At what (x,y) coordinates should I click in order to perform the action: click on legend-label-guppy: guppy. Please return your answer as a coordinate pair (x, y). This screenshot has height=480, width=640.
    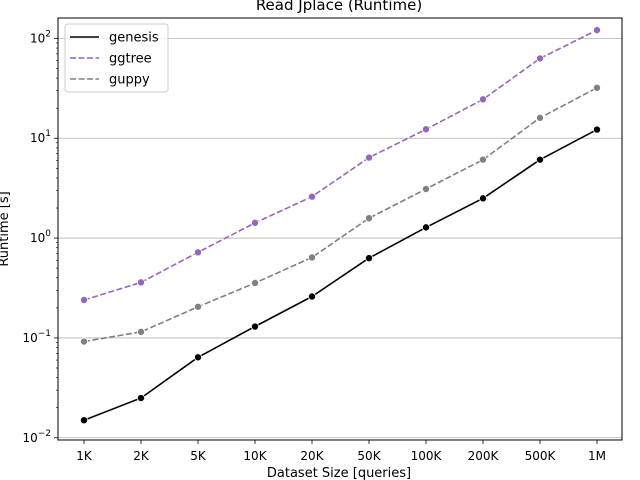
    Looking at the image, I should click on (129, 80).